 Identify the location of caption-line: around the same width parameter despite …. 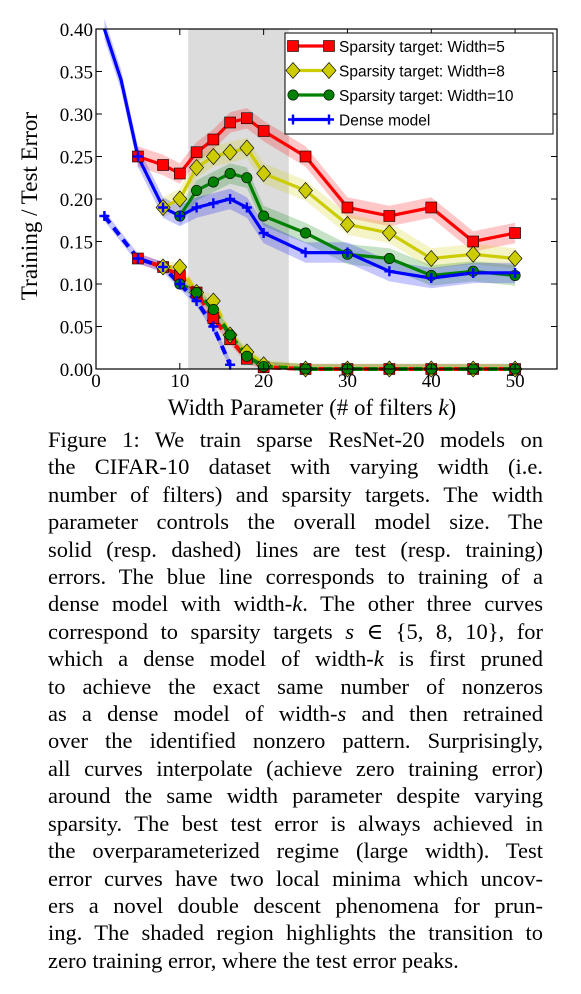
(295, 796).